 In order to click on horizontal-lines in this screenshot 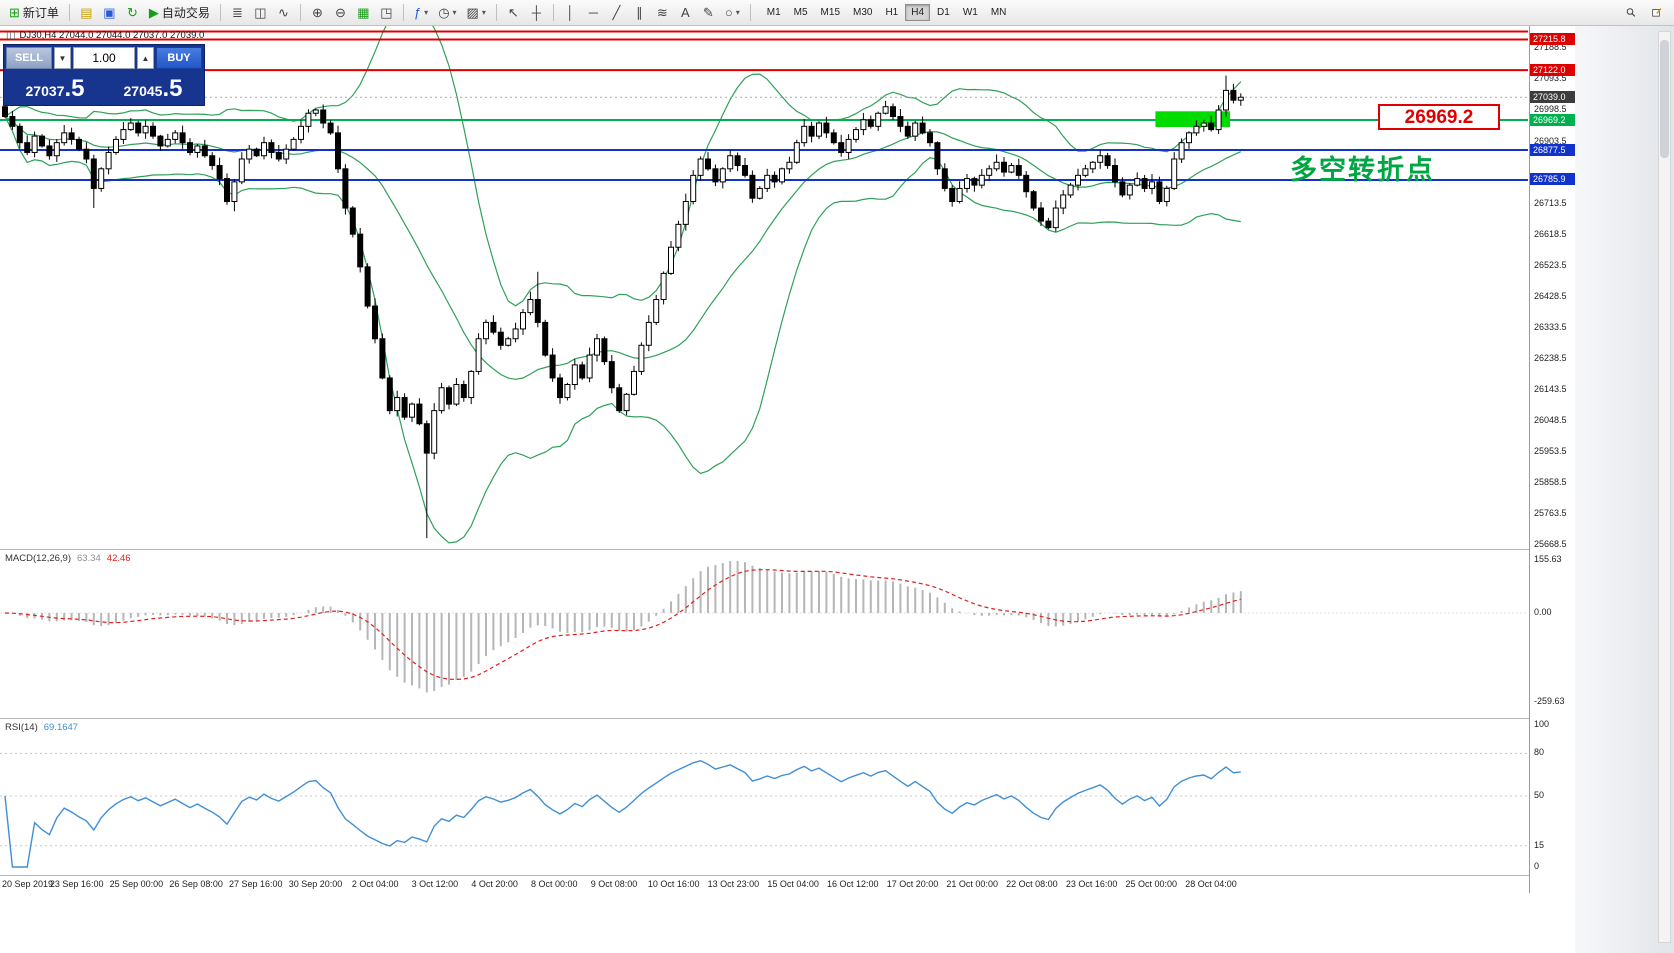, I will do `click(764, 105)`.